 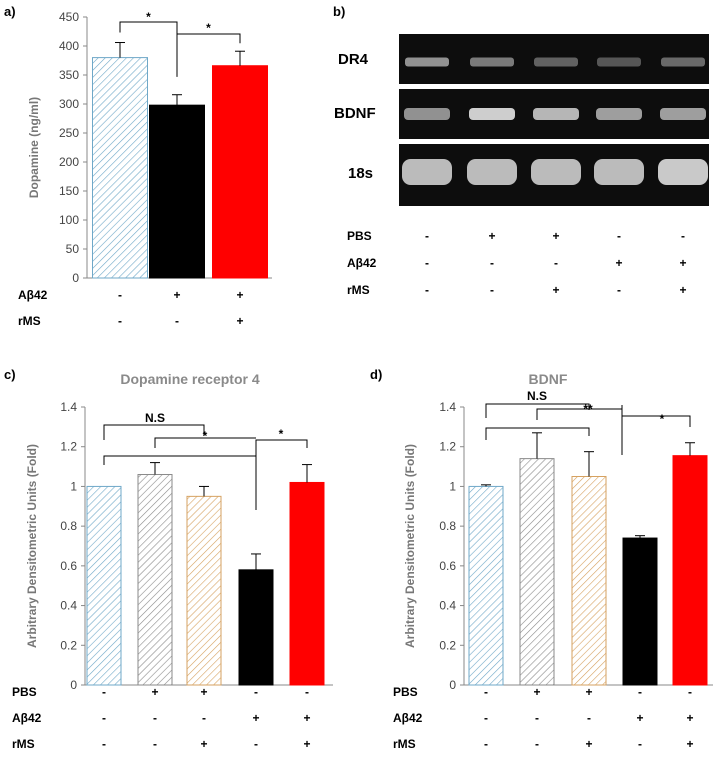 What do you see at coordinates (10, 11) in the screenshot?
I see `panel-letter-a: a)` at bounding box center [10, 11].